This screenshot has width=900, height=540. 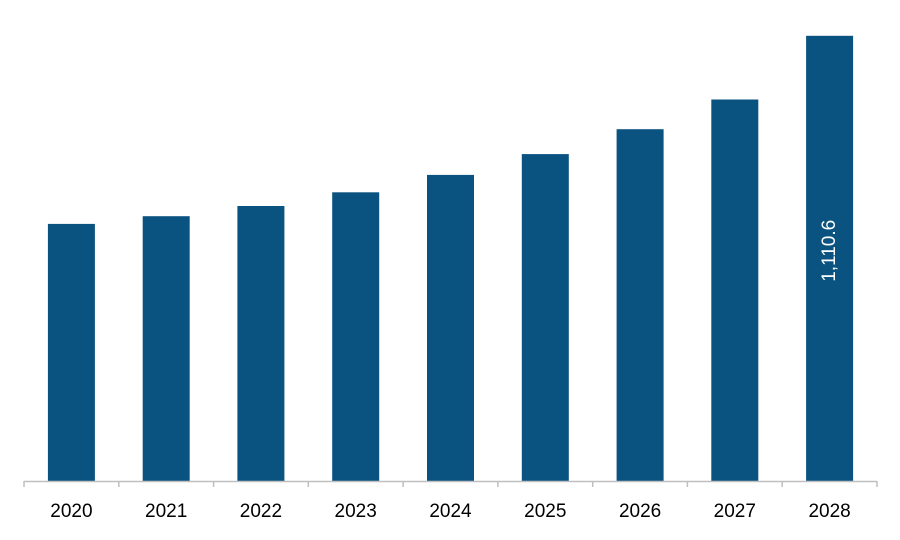 What do you see at coordinates (71, 352) in the screenshot?
I see `bar-2020` at bounding box center [71, 352].